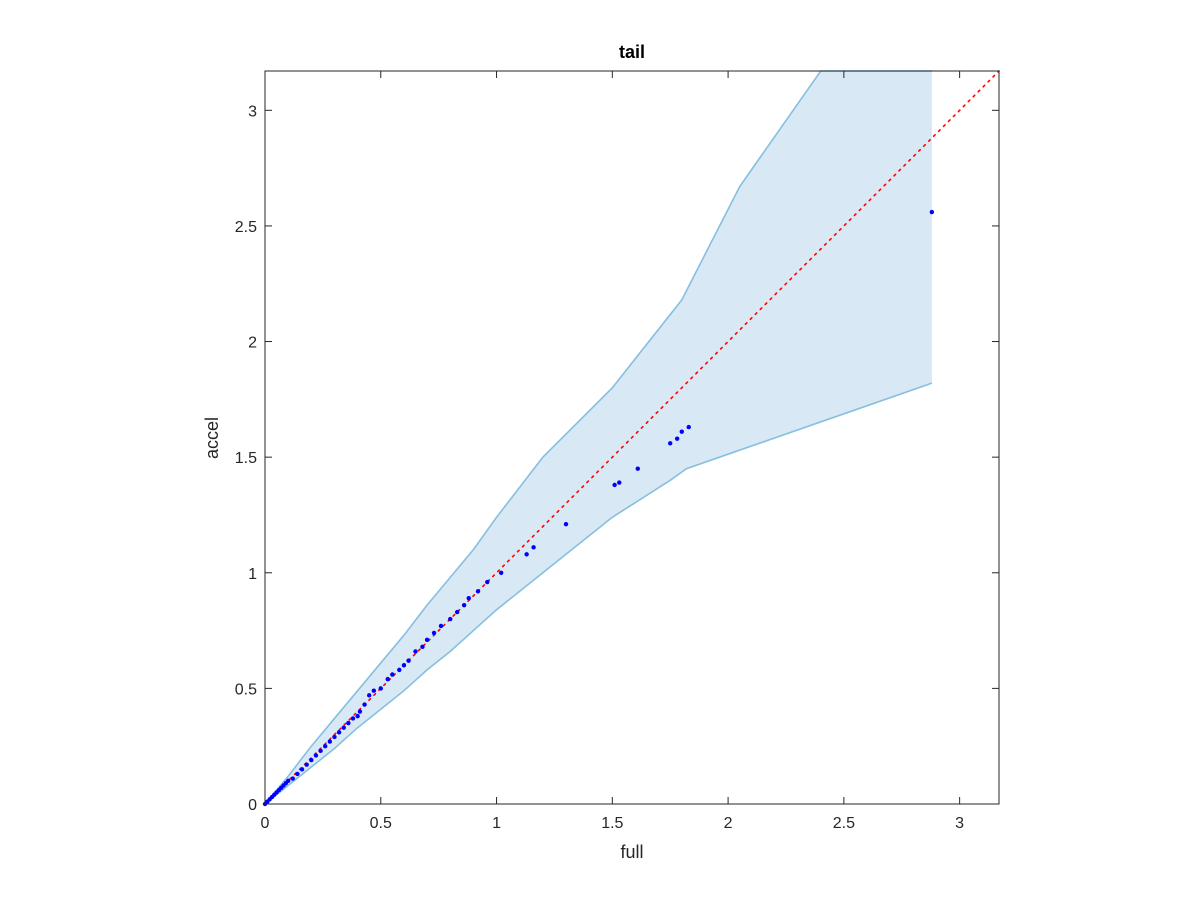 The height and width of the screenshot is (900, 1200). I want to click on y-axis-label: accel, so click(212, 438).